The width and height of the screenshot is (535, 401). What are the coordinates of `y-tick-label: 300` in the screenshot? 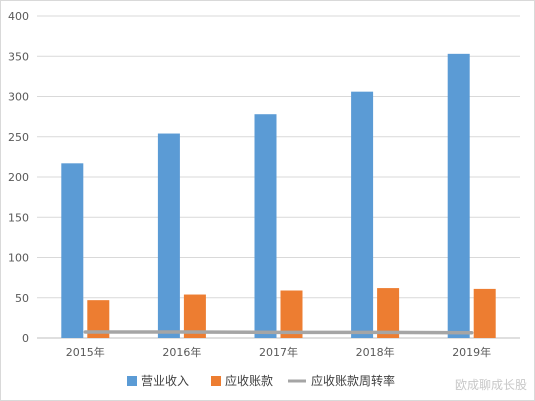 It's located at (18, 97).